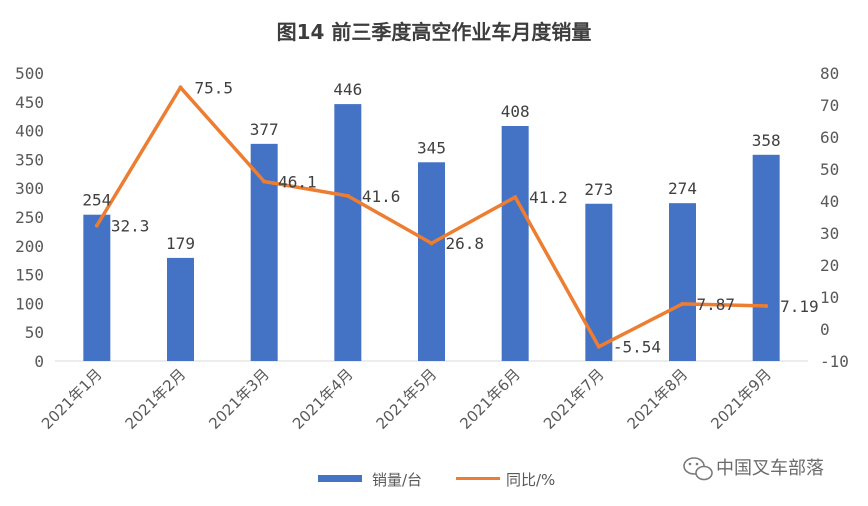  What do you see at coordinates (29, 102) in the screenshot?
I see `y-left-tick-label: 450` at bounding box center [29, 102].